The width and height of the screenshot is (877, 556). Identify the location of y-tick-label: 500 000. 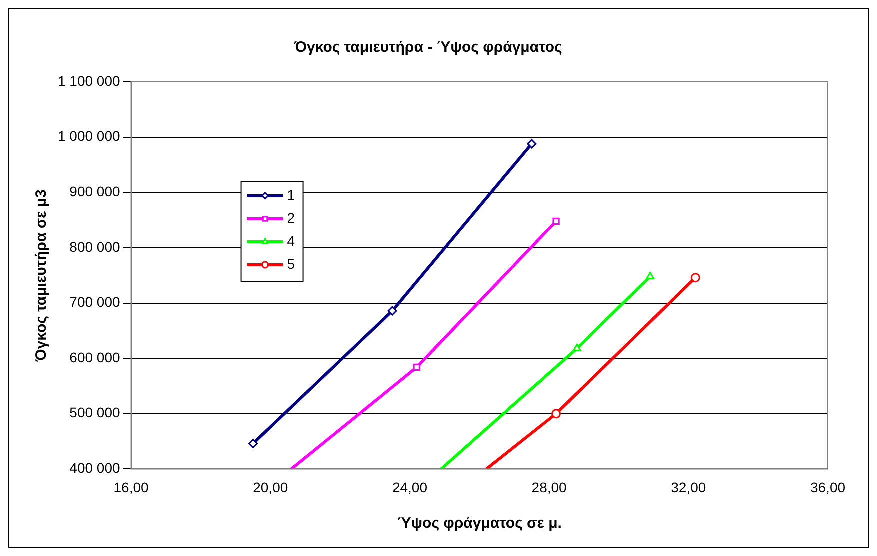
(95, 412).